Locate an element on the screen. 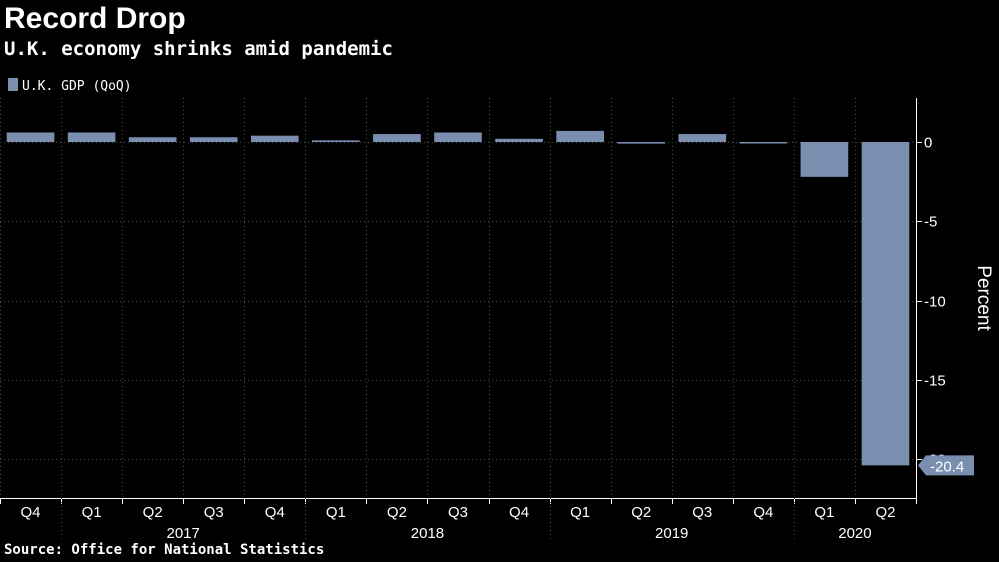  year-label: 2017 is located at coordinates (183, 533).